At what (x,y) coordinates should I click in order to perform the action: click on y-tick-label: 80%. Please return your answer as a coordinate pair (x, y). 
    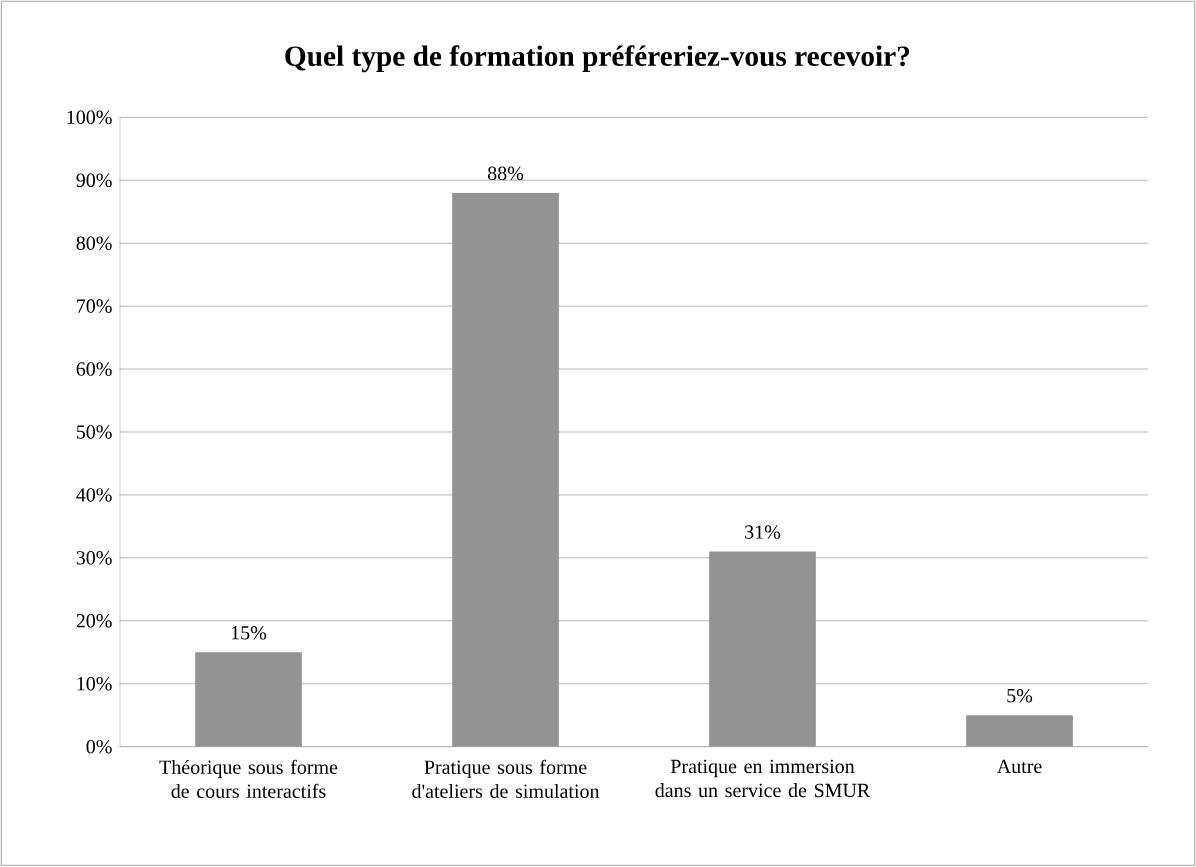
    Looking at the image, I should click on (94, 243).